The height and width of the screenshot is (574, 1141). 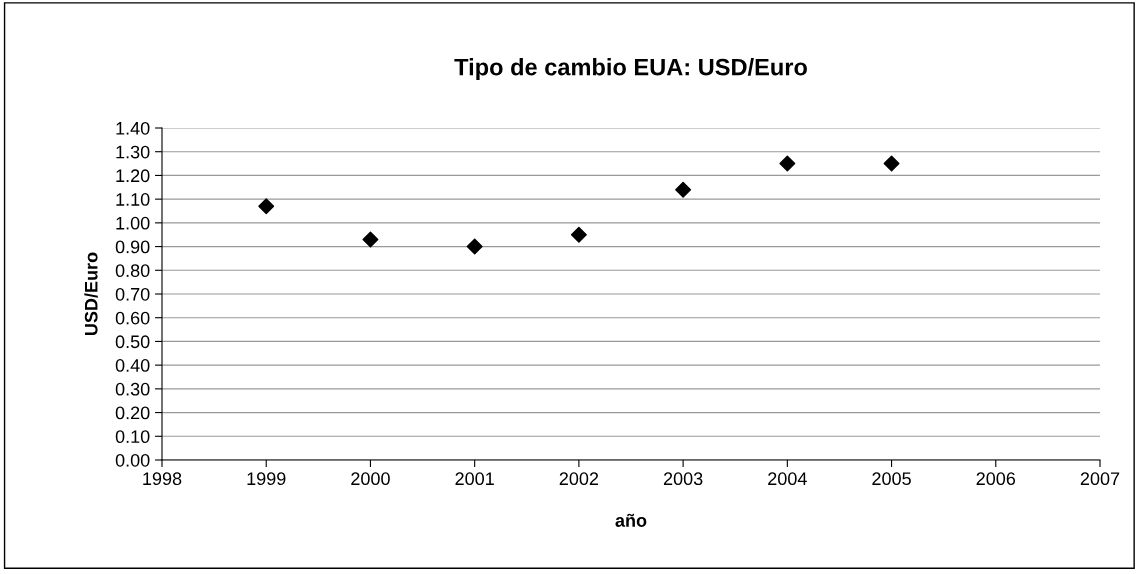 What do you see at coordinates (631, 520) in the screenshot?
I see `x-axis-title: año` at bounding box center [631, 520].